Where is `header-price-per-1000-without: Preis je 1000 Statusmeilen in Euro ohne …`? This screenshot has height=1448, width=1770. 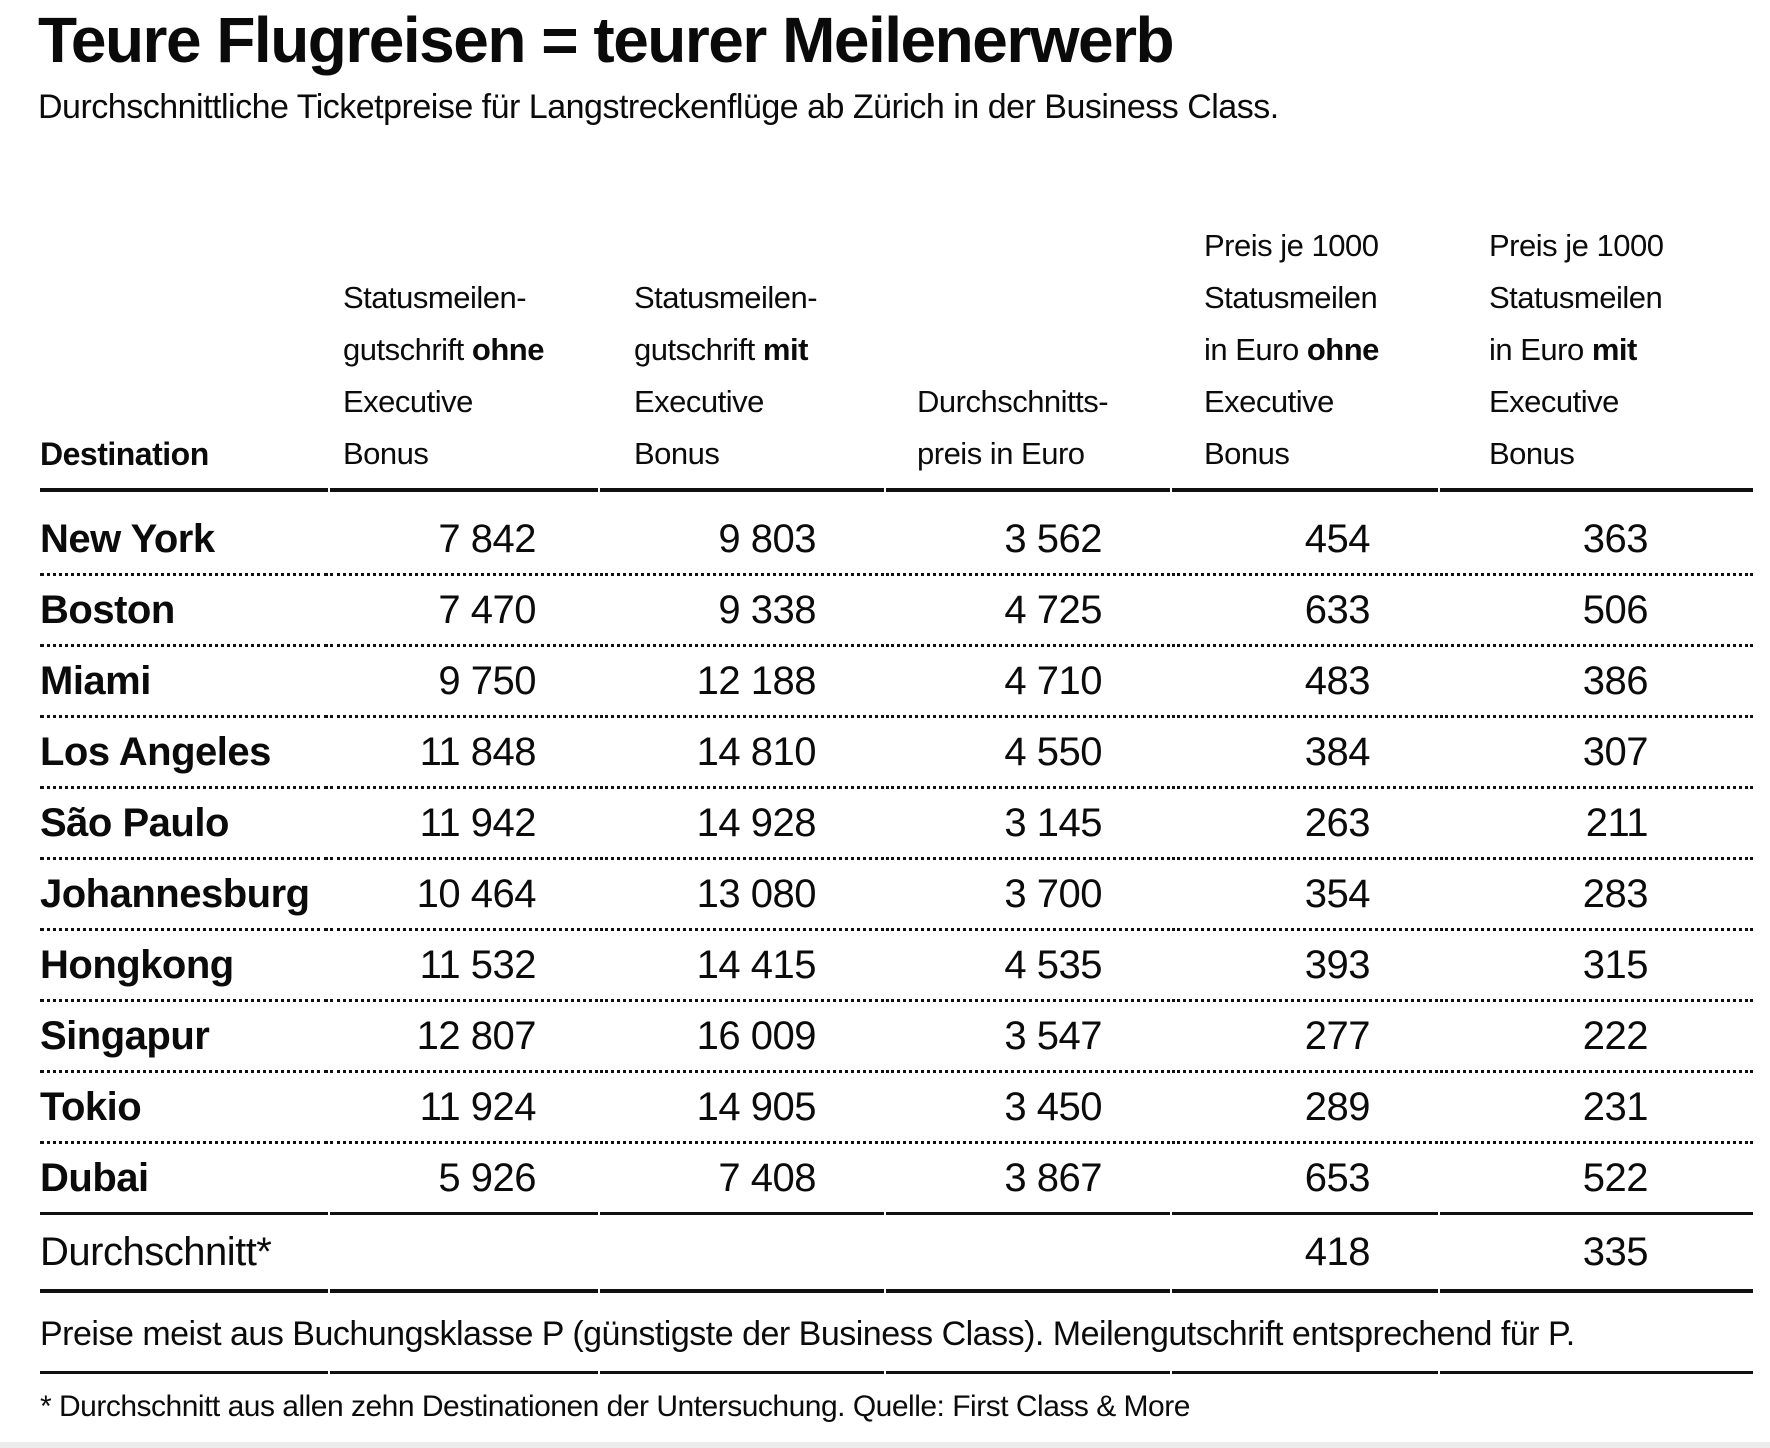 header-price-per-1000-without: Preis je 1000 Statusmeilen in Euro ohne … is located at coordinates (1305, 338).